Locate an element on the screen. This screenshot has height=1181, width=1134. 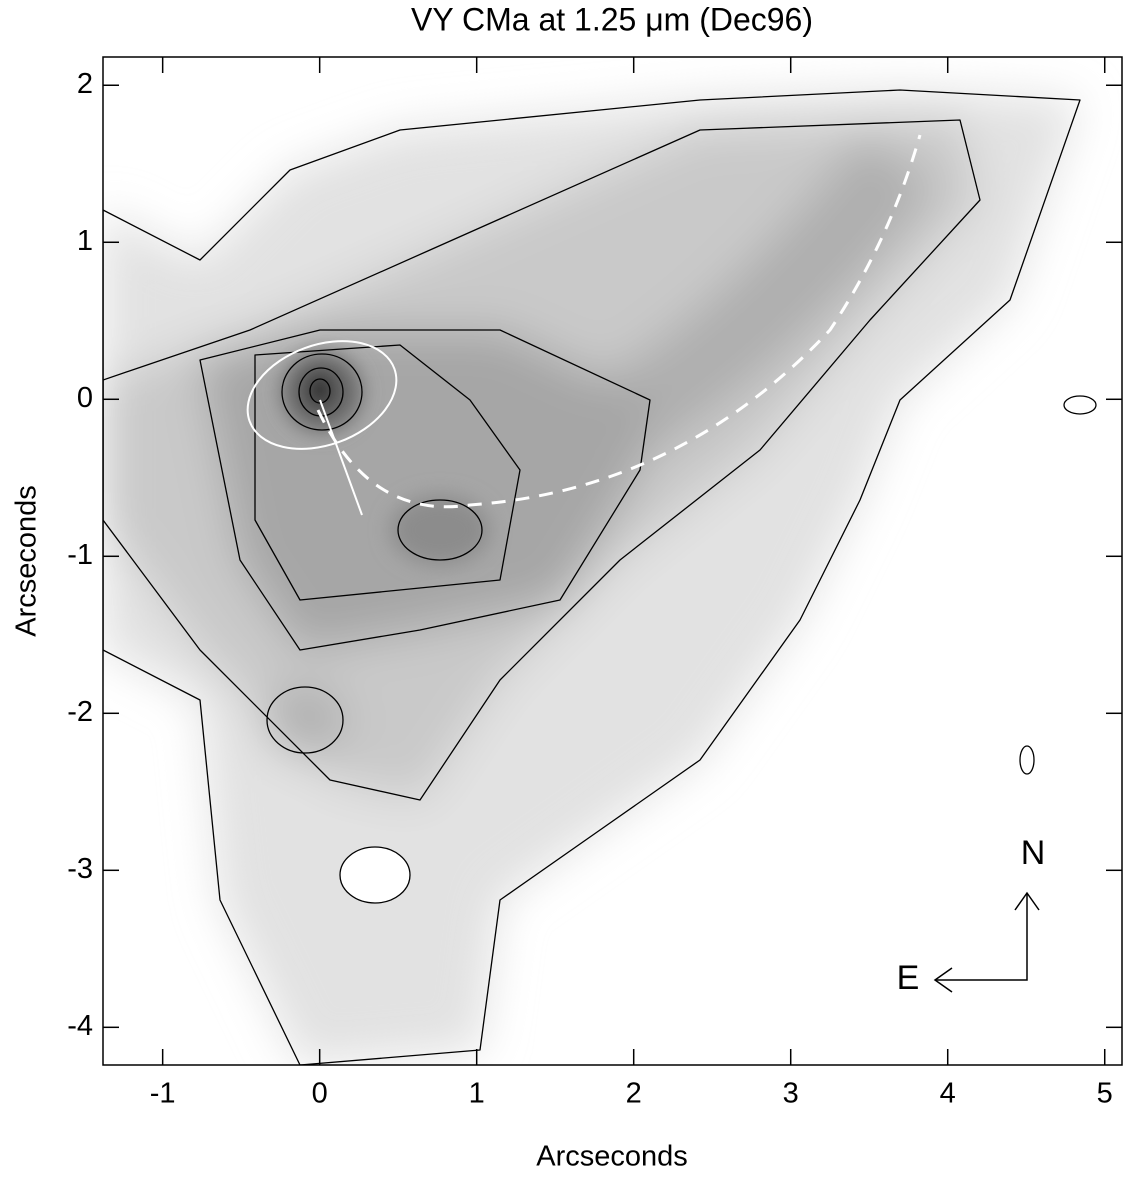
compass is located at coordinates (986, 942).